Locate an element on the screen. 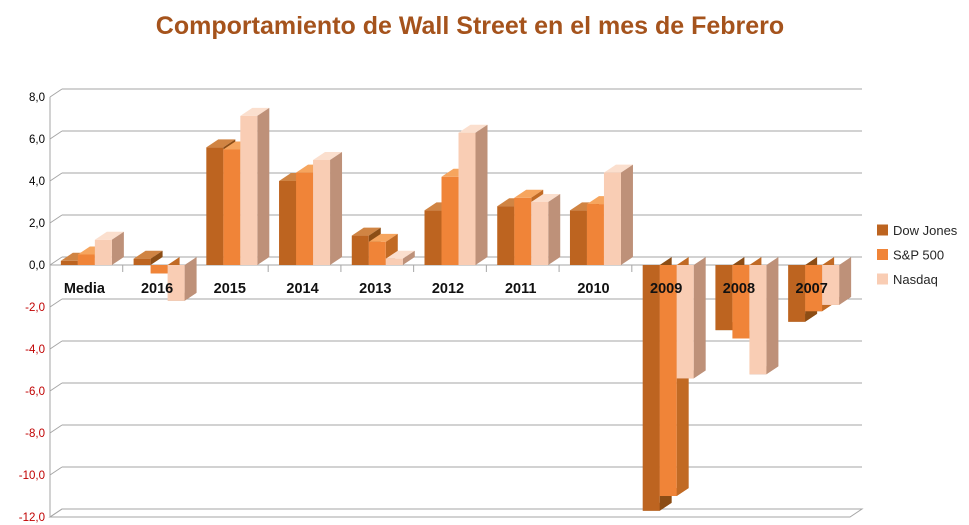 Image resolution: width=969 pixels, height=525 pixels. bar-nasdaq-2011-top is located at coordinates (546, 198).